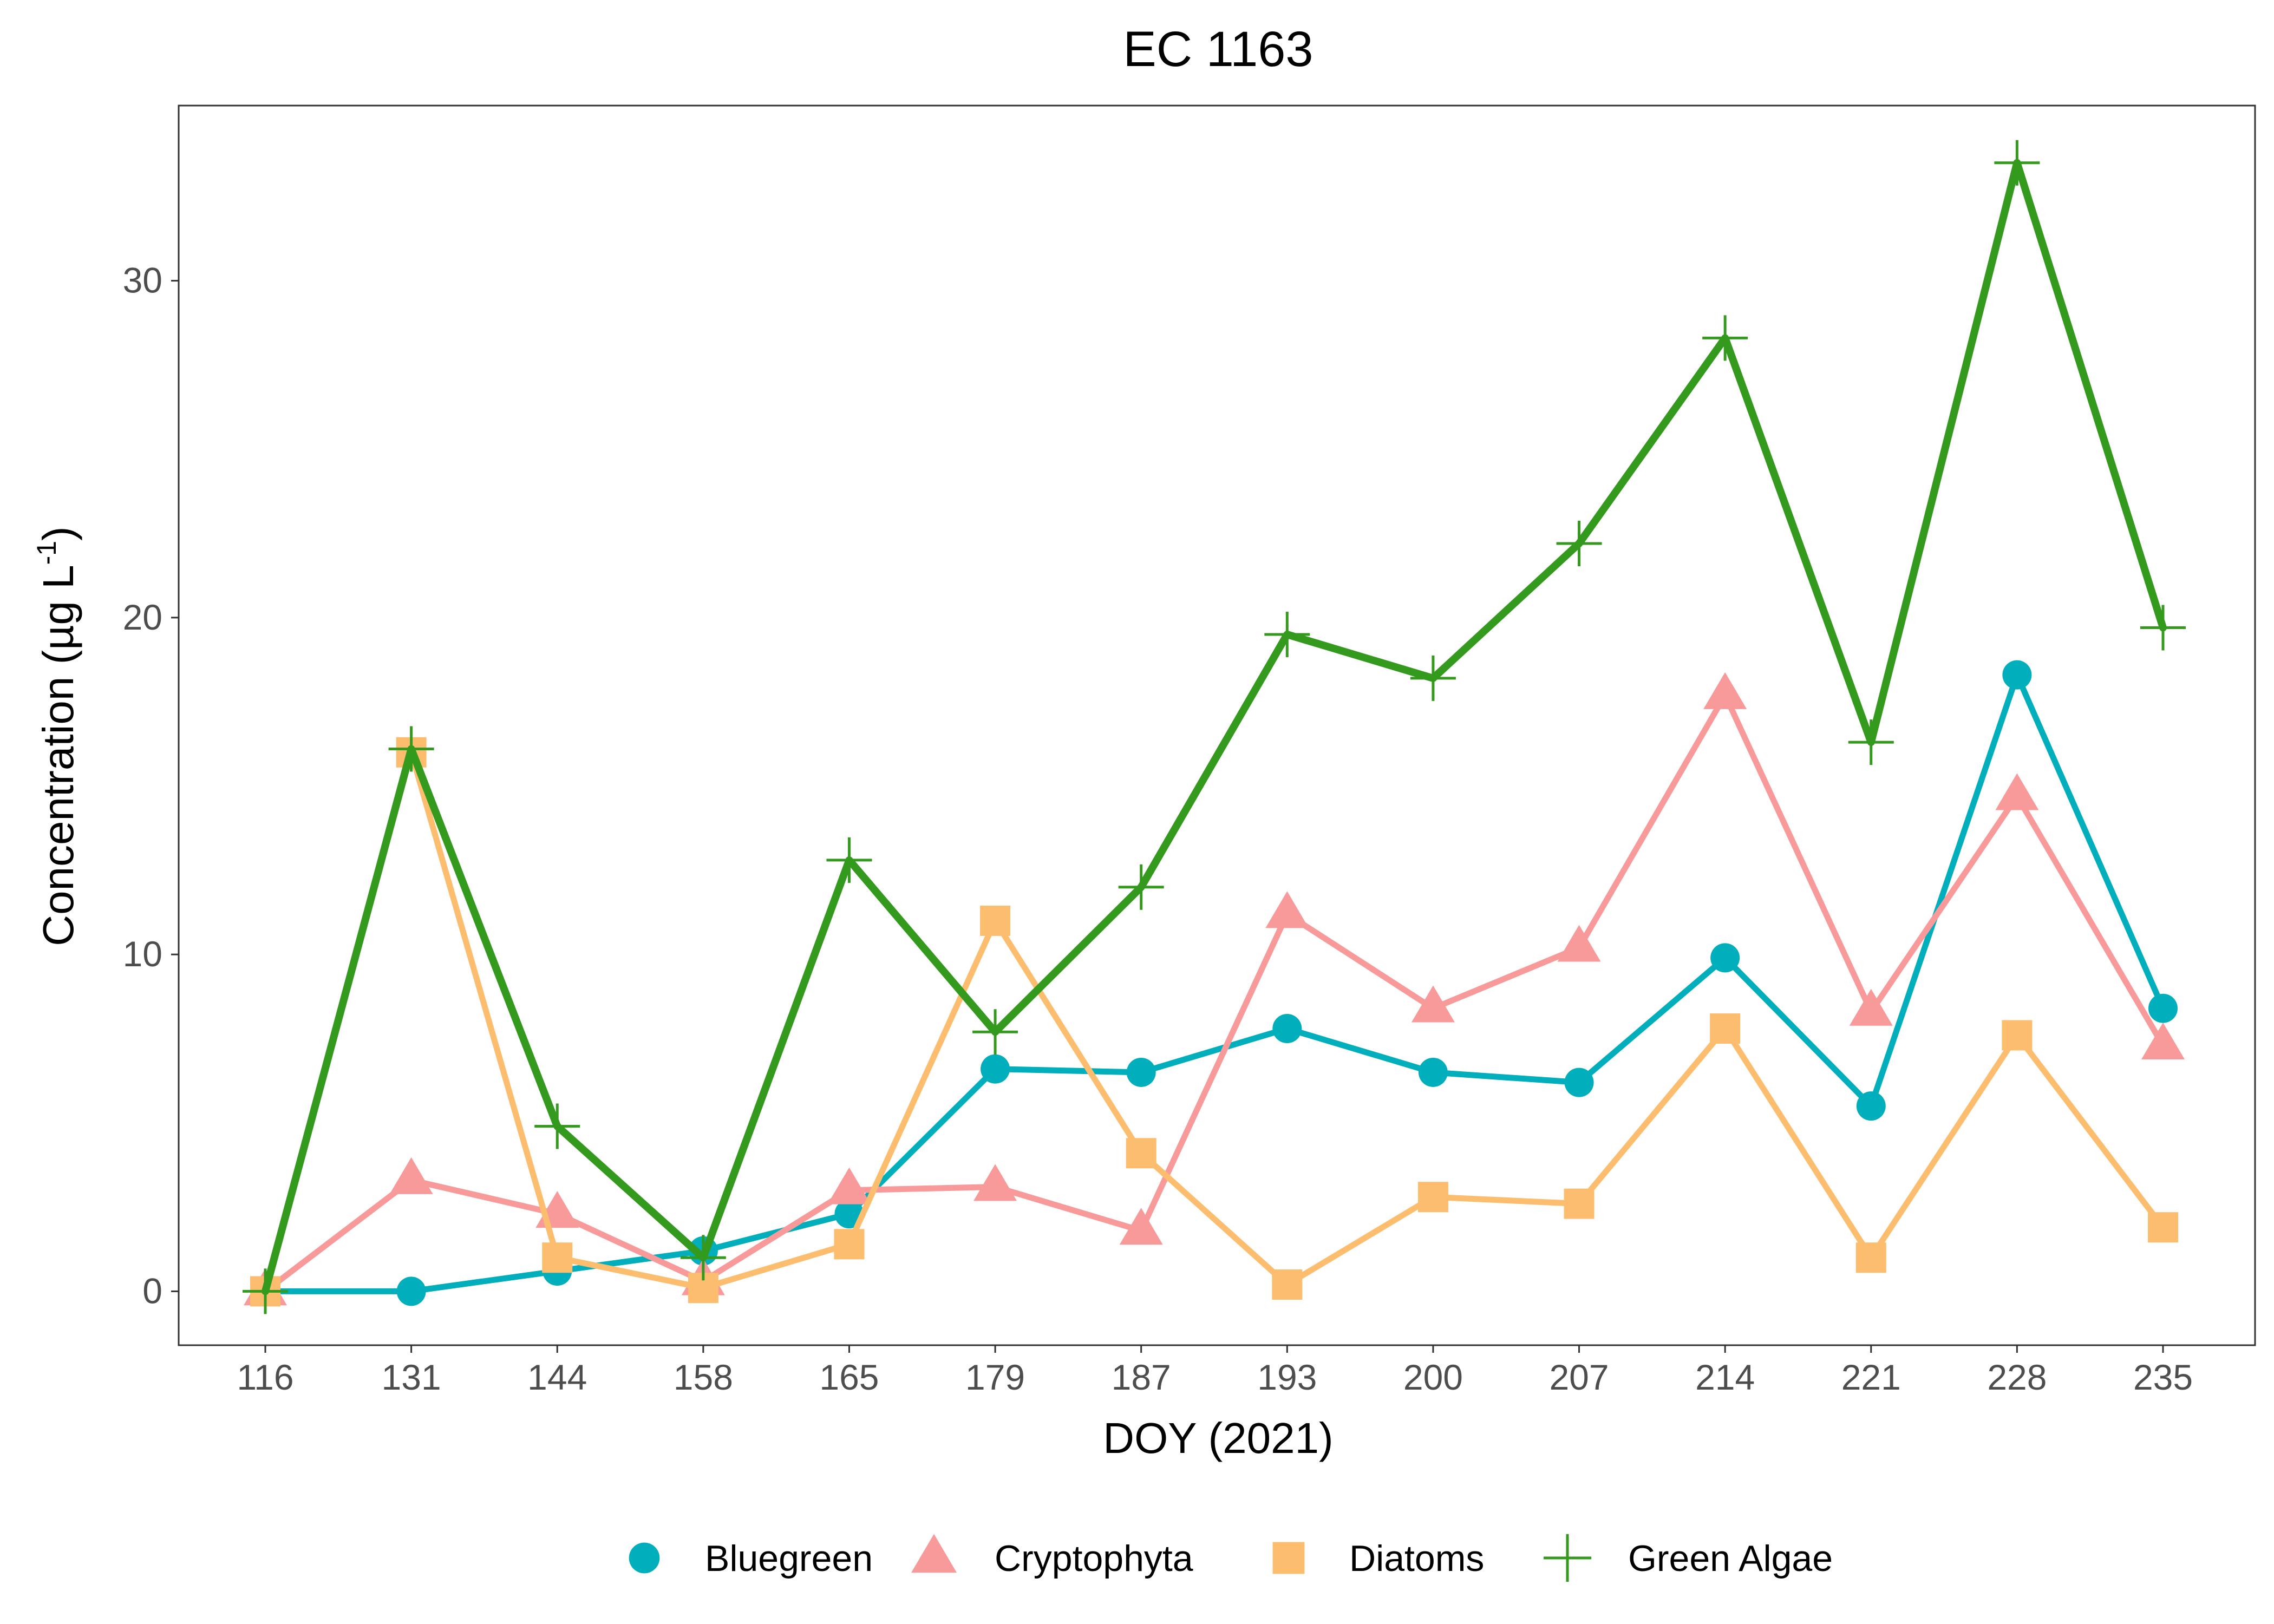  I want to click on legend-key-bluegreen, so click(645, 1558).